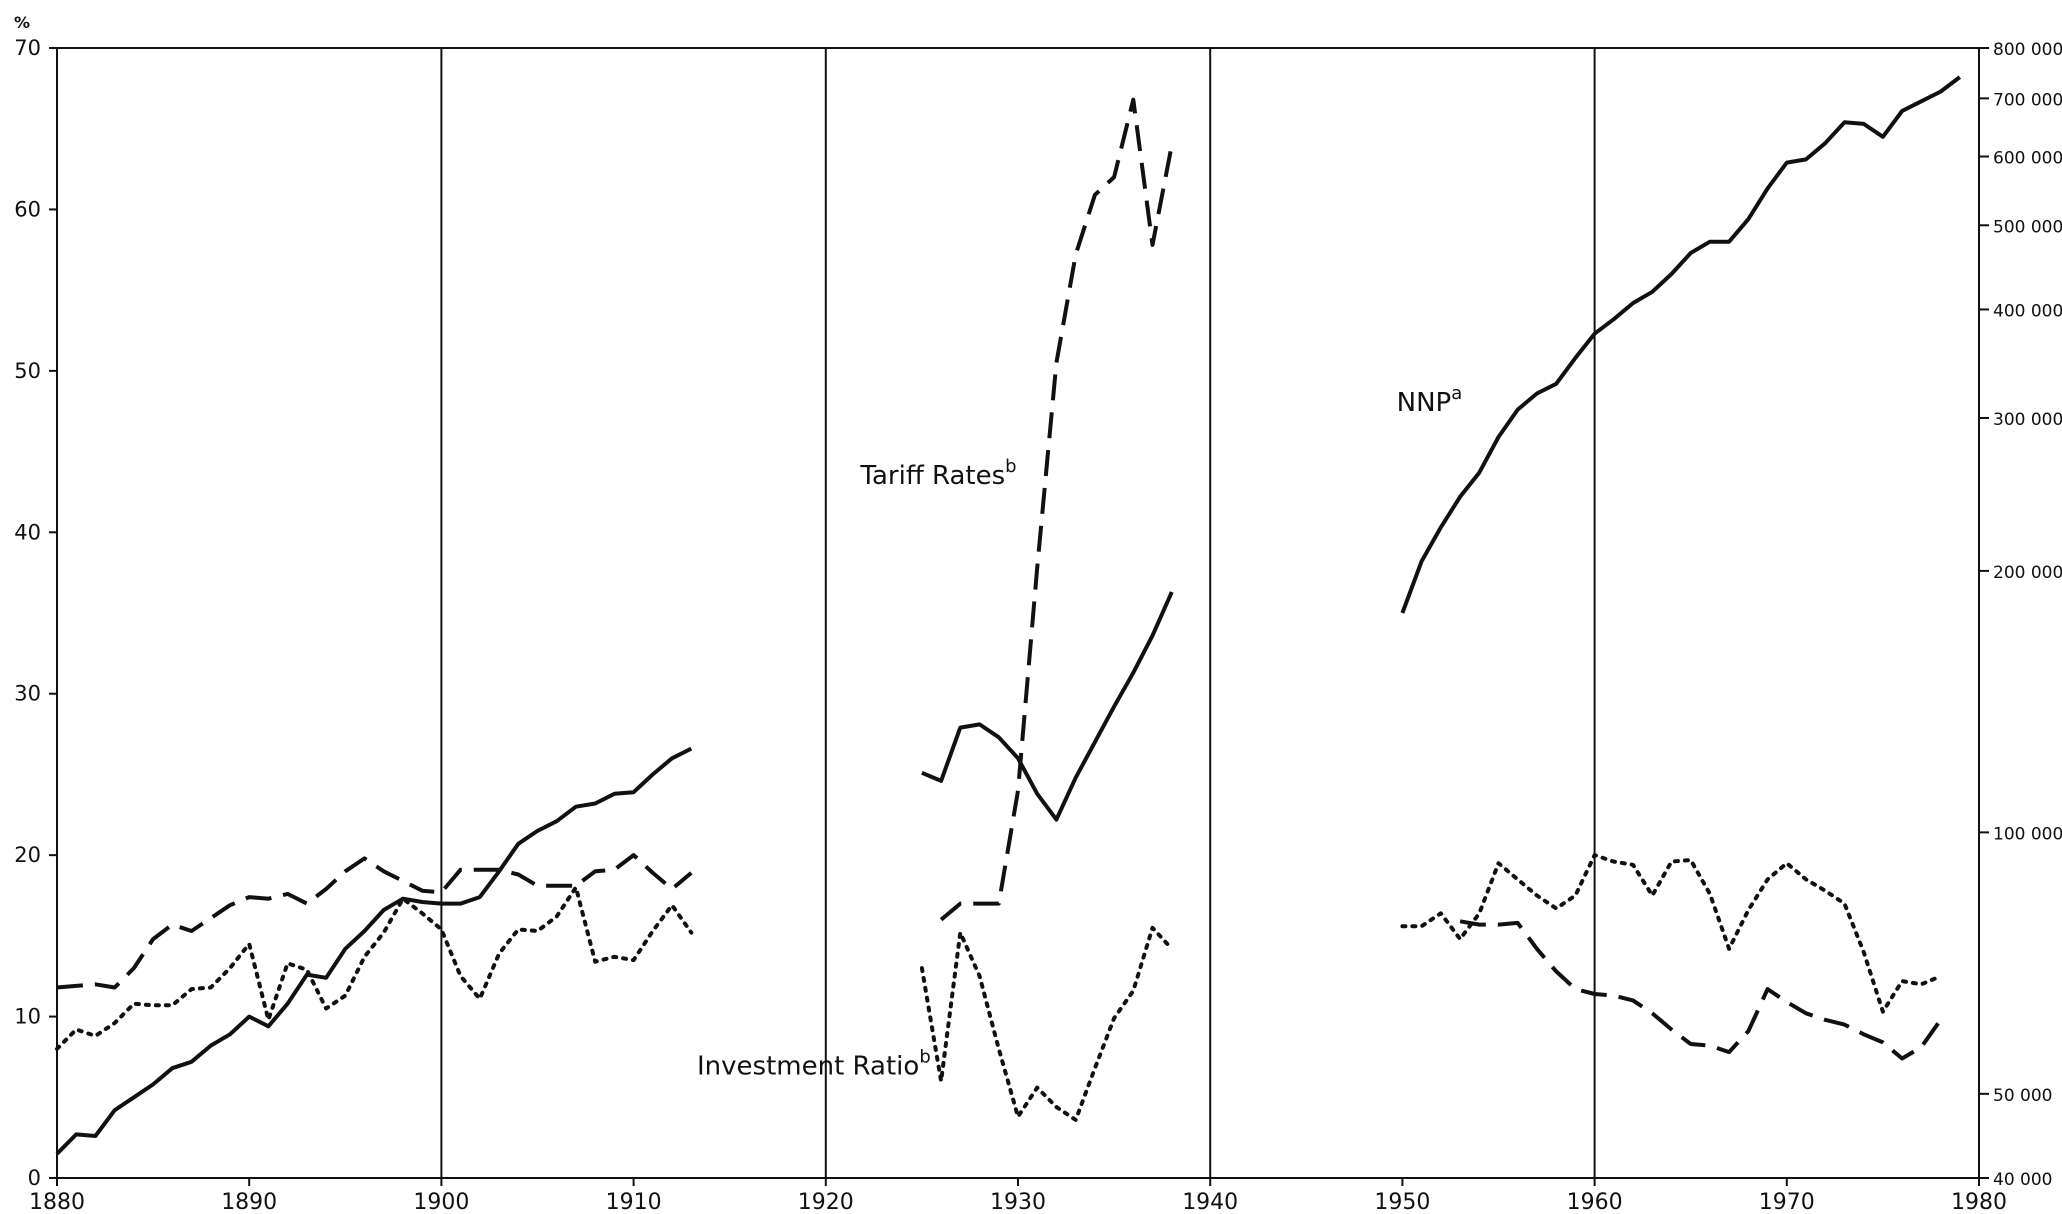 This screenshot has width=2062, height=1214. I want to click on x-tick-label: 1880, so click(57, 1202).